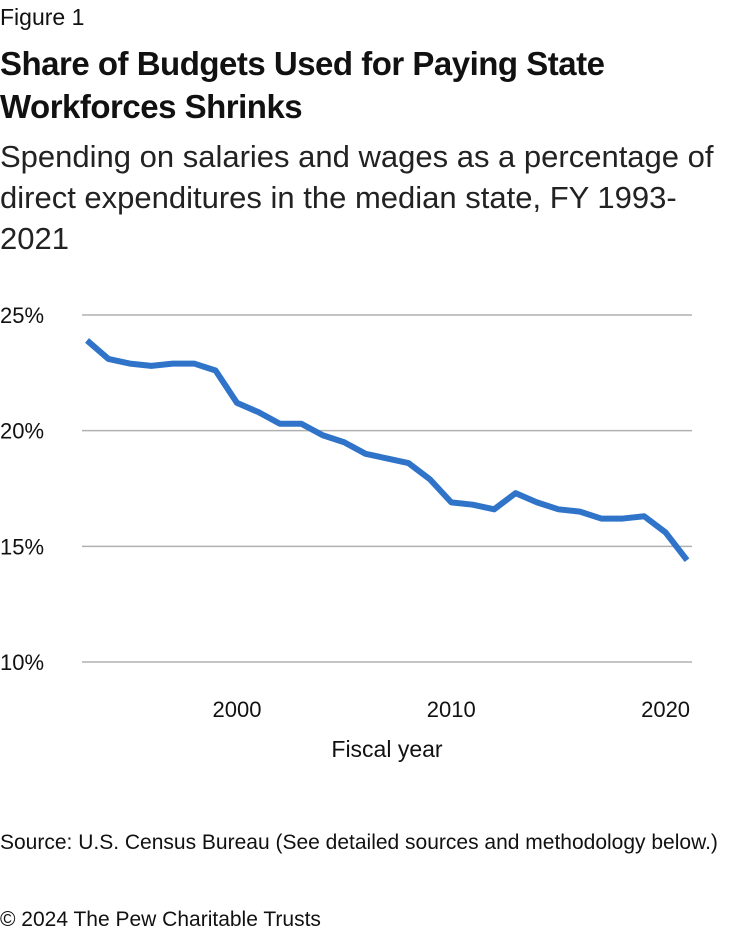 This screenshot has height=938, width=732. Describe the element at coordinates (22, 546) in the screenshot. I see `y-tick-label: 15%` at that location.